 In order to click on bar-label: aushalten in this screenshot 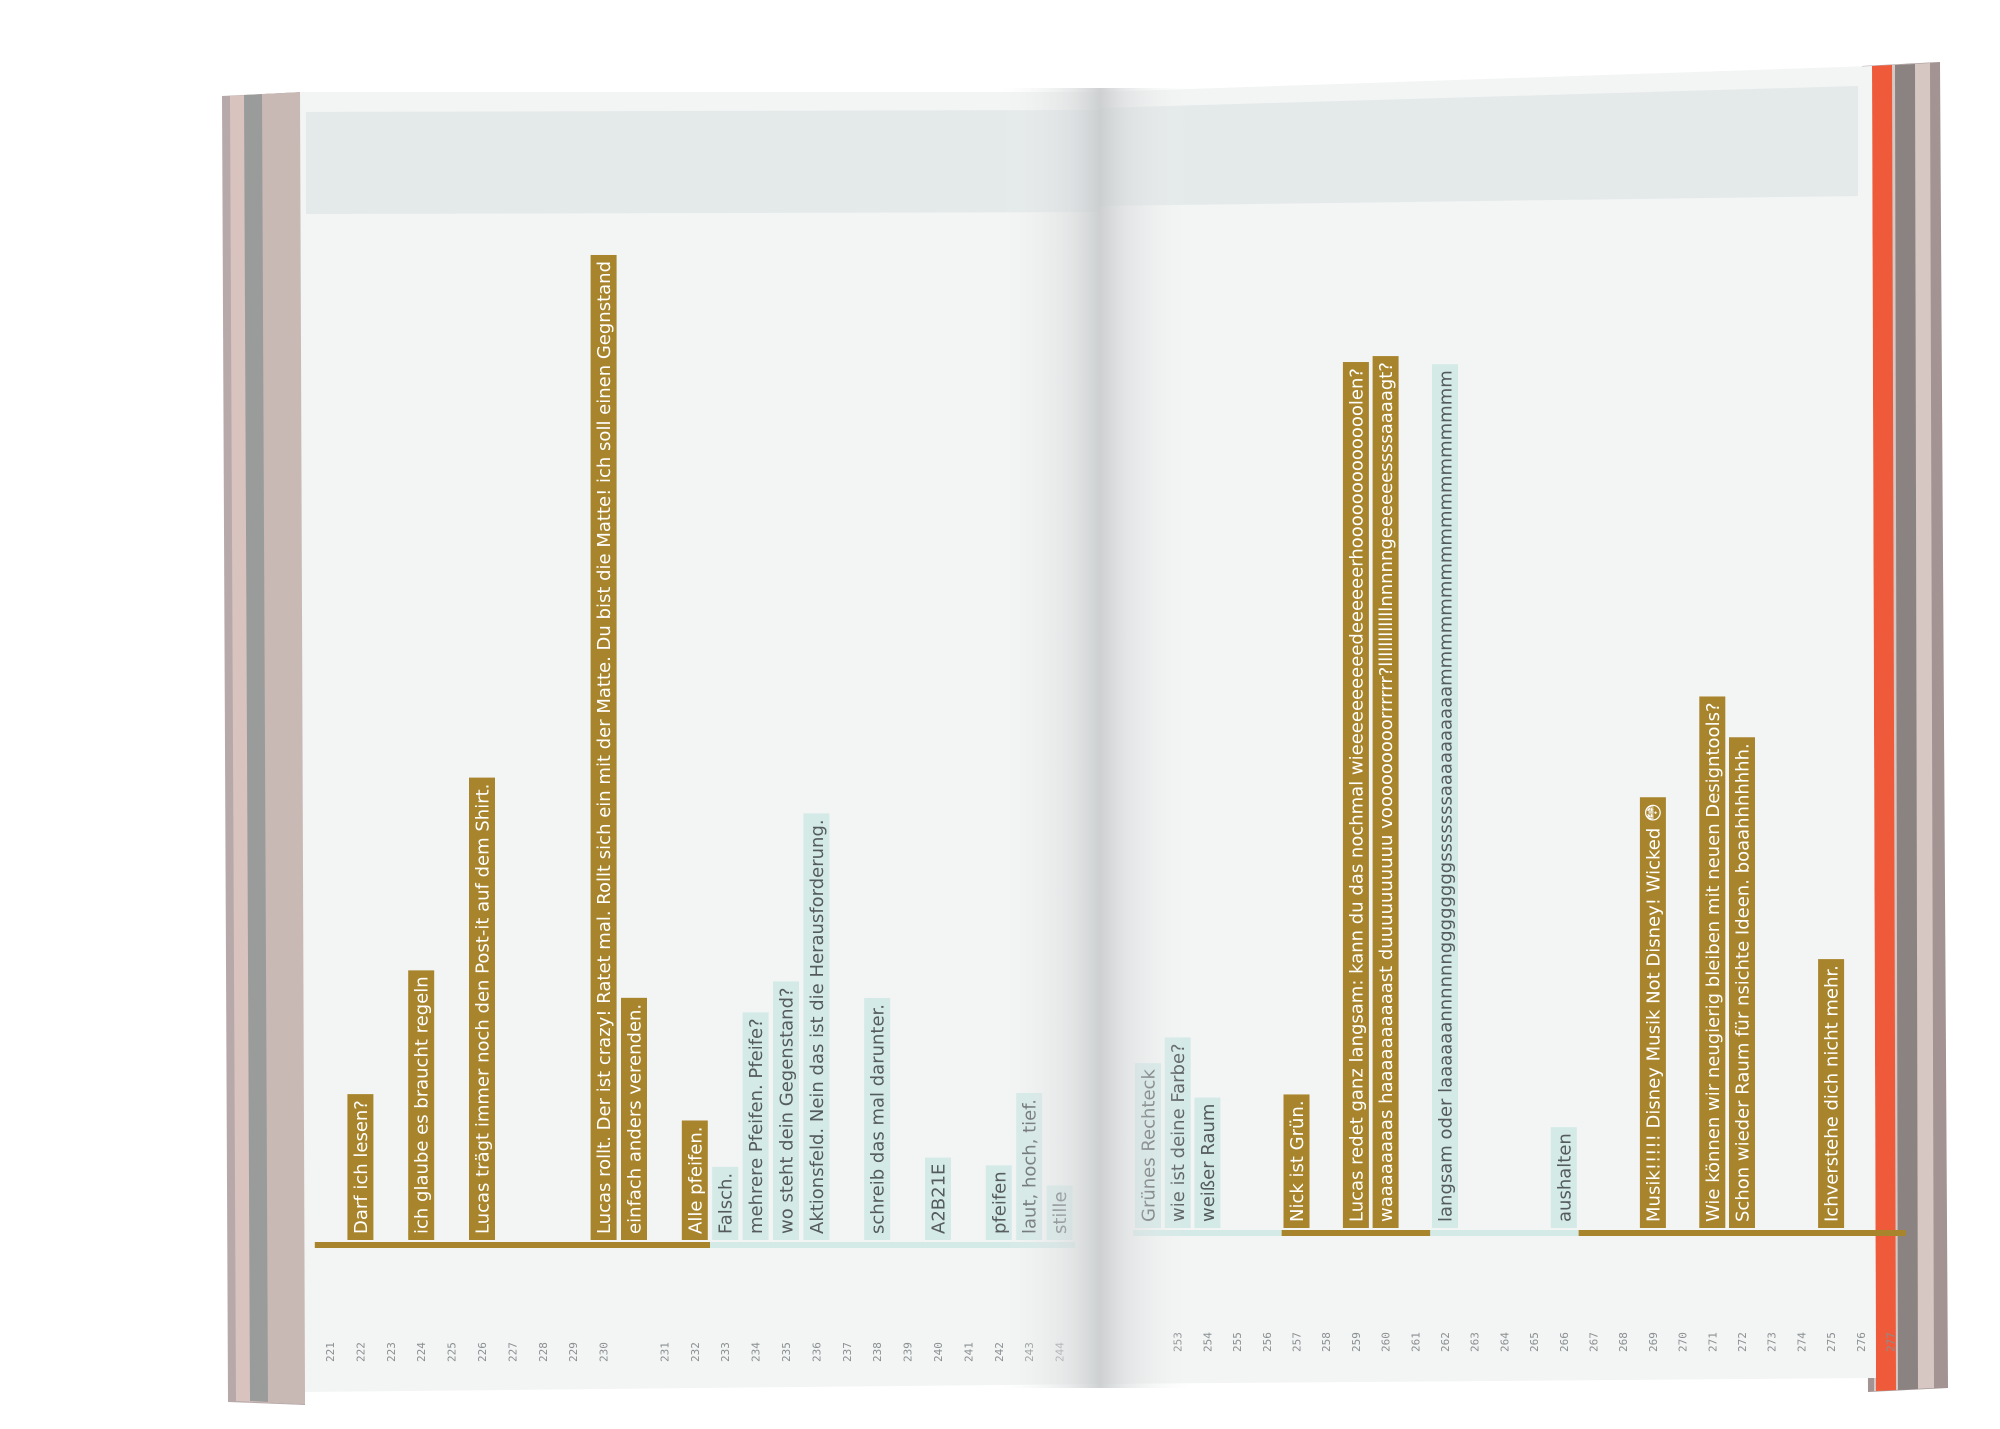, I will do `click(1564, 1177)`.